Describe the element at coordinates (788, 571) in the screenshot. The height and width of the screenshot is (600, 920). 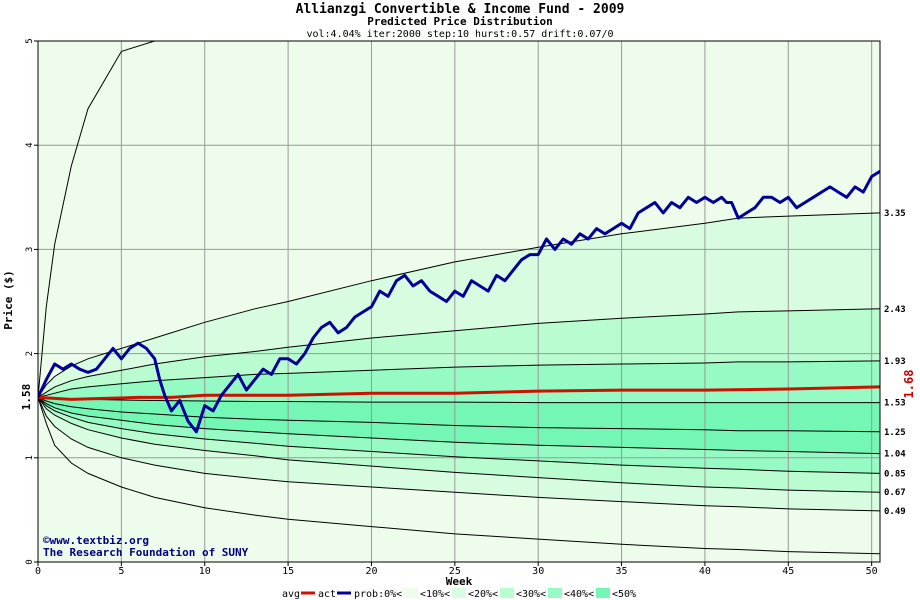
I see `x-tick-label: 45` at that location.